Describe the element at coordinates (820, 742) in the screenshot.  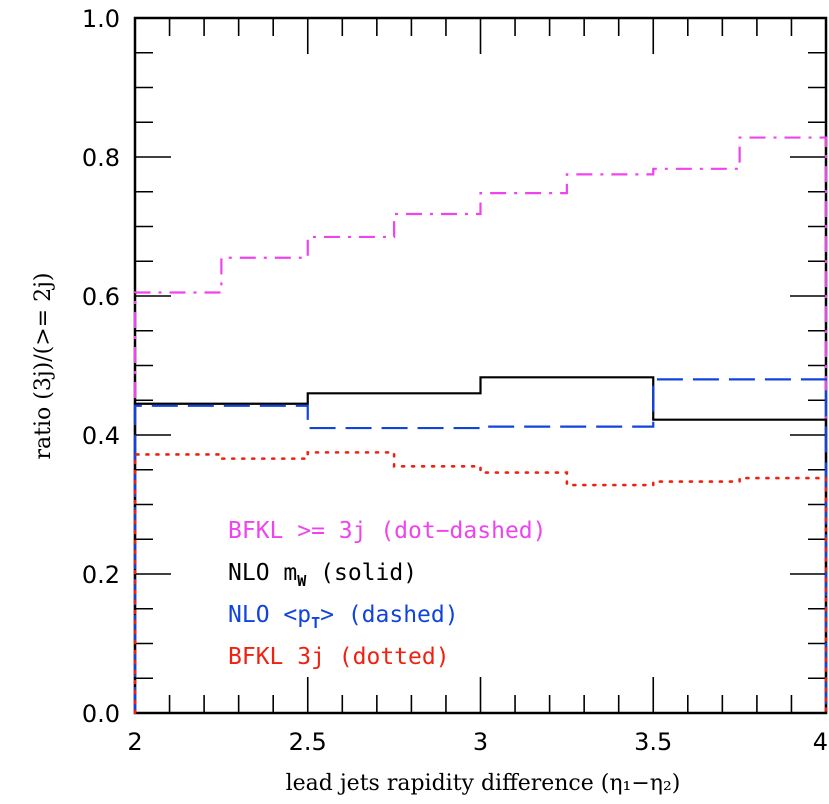
I see `x-tick-label: 4` at that location.